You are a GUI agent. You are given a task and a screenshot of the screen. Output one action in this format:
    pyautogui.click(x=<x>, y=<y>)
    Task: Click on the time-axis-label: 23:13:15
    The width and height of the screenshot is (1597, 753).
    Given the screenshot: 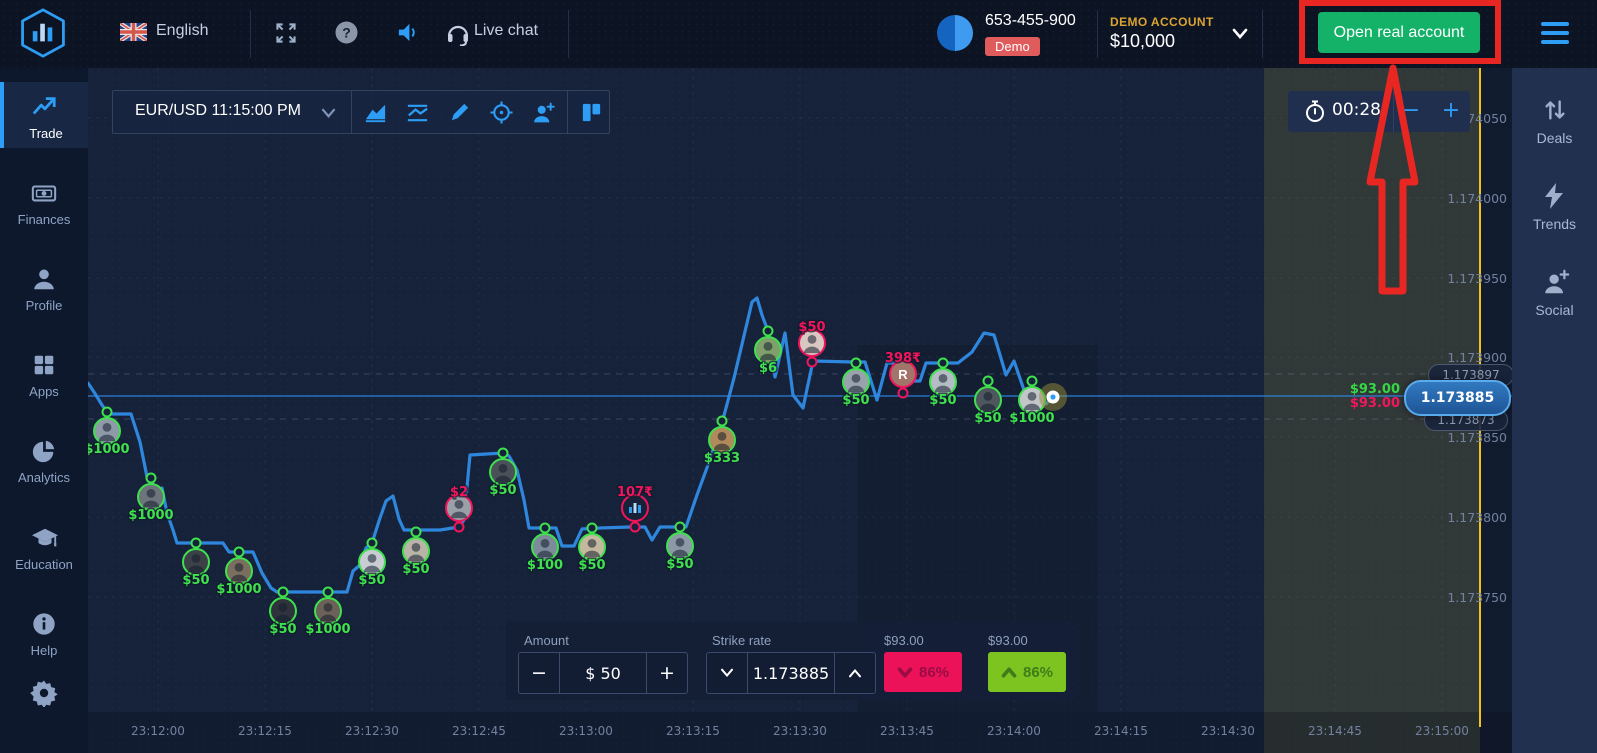 What is the action you would take?
    pyautogui.click(x=693, y=731)
    